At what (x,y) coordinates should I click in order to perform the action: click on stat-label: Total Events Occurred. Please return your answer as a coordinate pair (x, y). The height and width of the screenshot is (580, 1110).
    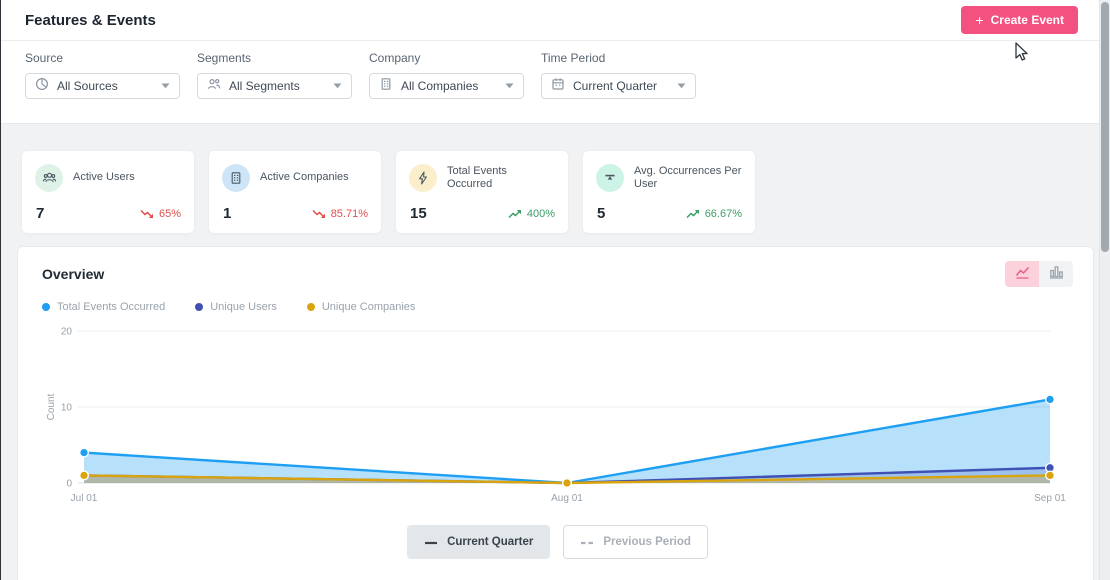
    Looking at the image, I should click on (477, 177).